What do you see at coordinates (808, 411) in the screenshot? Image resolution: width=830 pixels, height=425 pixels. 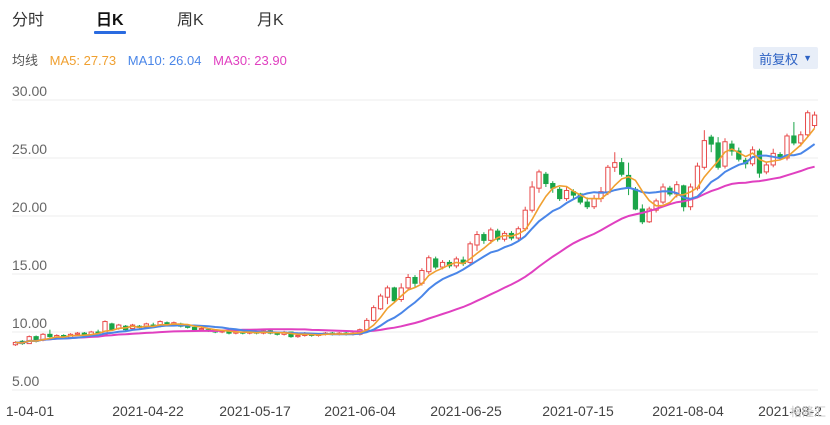 I see `watermark-text: 格隆汇` at bounding box center [808, 411].